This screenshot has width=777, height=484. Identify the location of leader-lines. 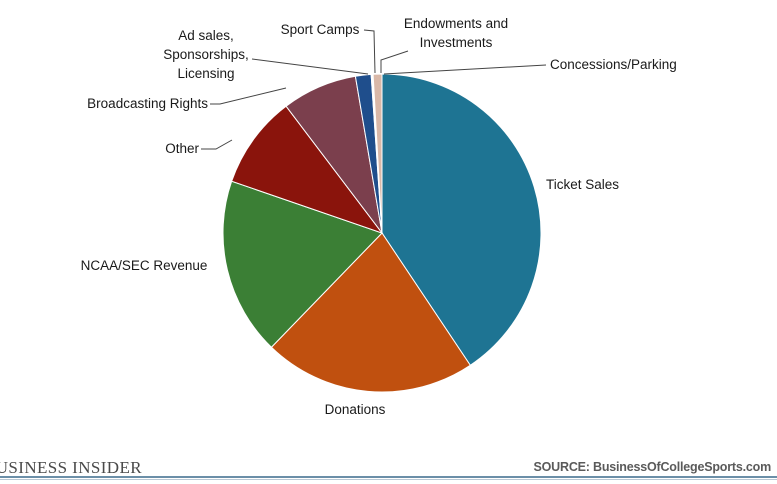
(374, 89).